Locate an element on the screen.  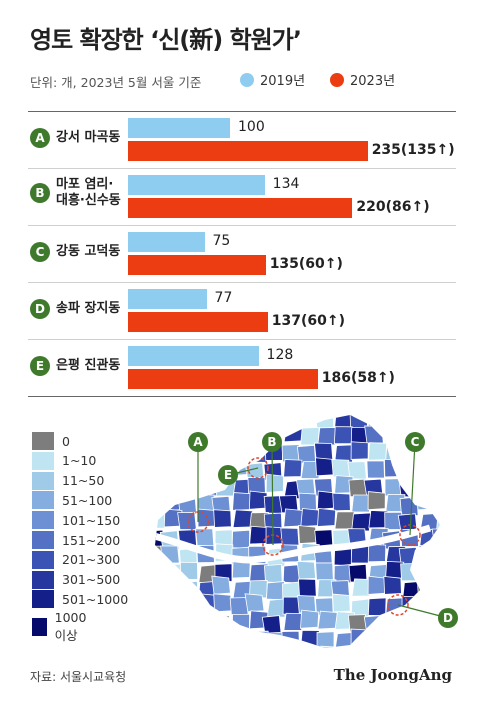
bar-2019-e is located at coordinates (193, 356).